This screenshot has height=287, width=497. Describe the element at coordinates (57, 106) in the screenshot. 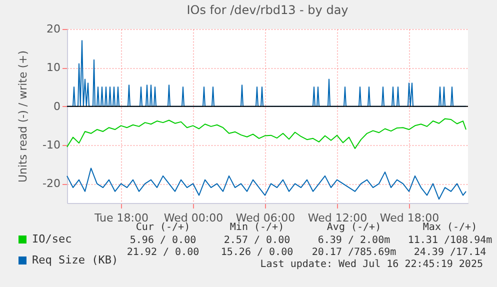

I see `y-tick-label: 0` at that location.